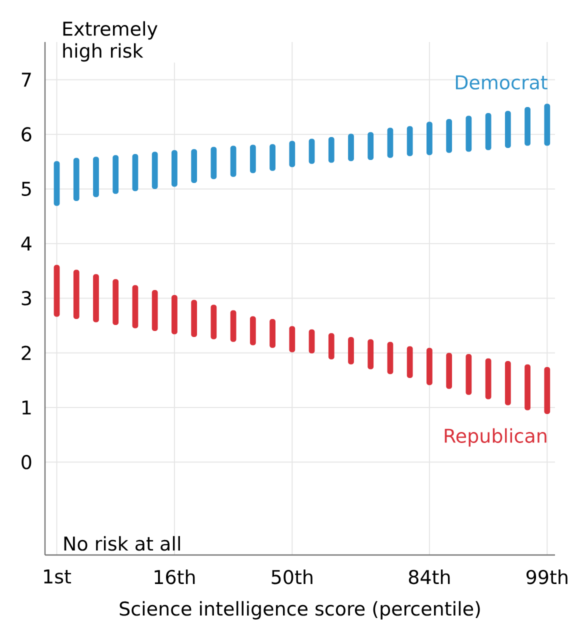 This screenshot has height=637, width=577. I want to click on y-tick-label: 6, so click(27, 134).